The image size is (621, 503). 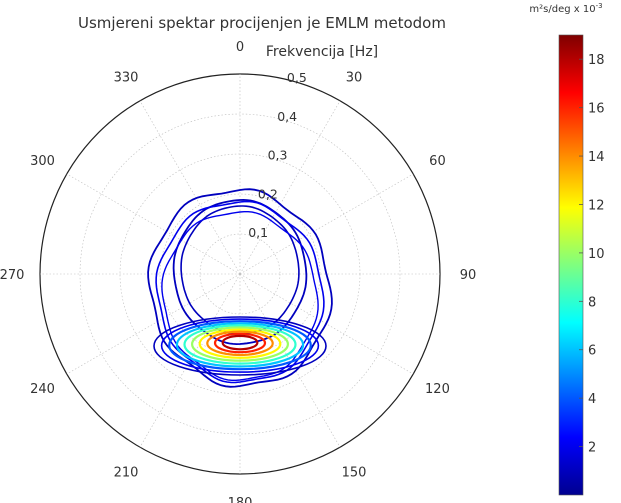 What do you see at coordinates (596, 109) in the screenshot?
I see `colorbar-tick-label: 16` at bounding box center [596, 109].